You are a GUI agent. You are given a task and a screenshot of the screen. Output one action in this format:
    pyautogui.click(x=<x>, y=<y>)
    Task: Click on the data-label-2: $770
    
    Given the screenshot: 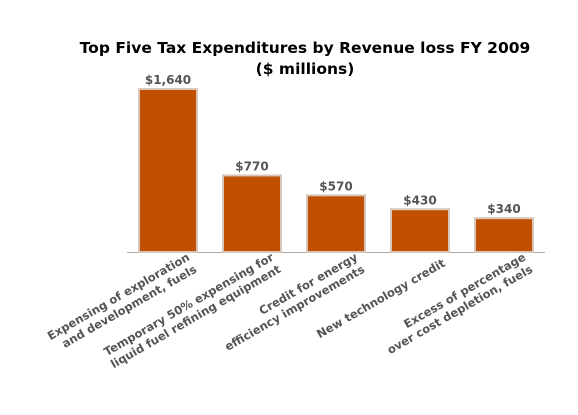 What is the action you would take?
    pyautogui.click(x=251, y=166)
    